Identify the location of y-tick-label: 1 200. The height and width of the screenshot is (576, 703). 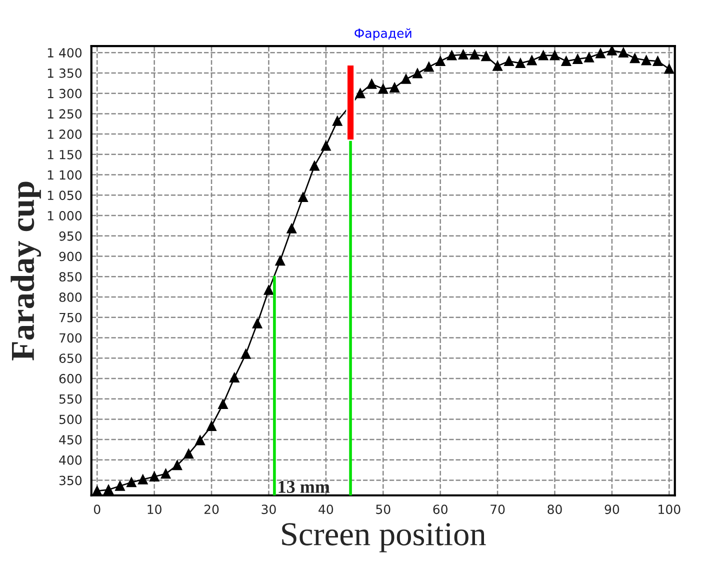
(65, 134).